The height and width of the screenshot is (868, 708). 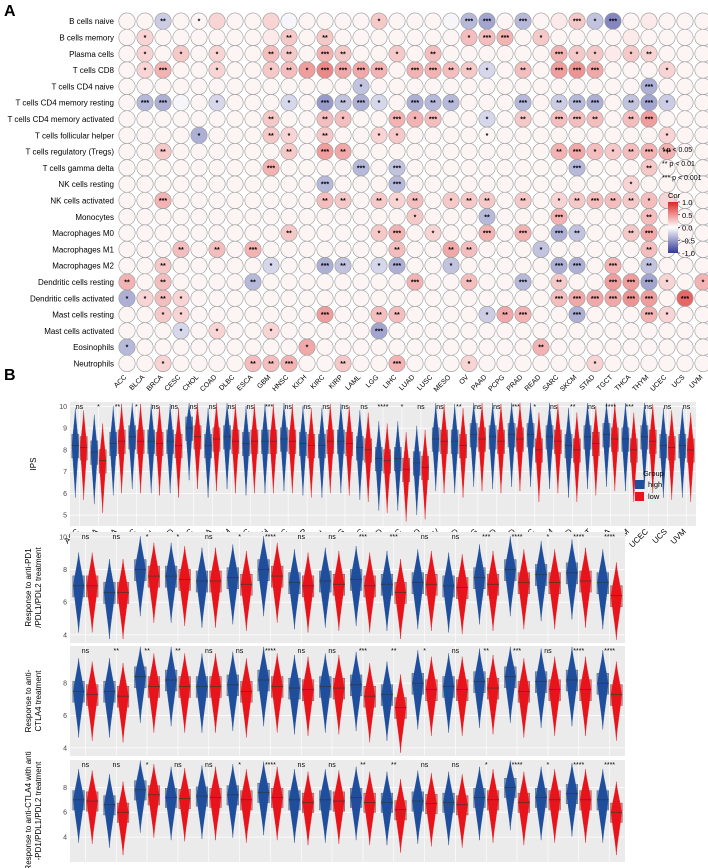 I want to click on column-label-CHOL: CHOL, so click(x=191, y=383).